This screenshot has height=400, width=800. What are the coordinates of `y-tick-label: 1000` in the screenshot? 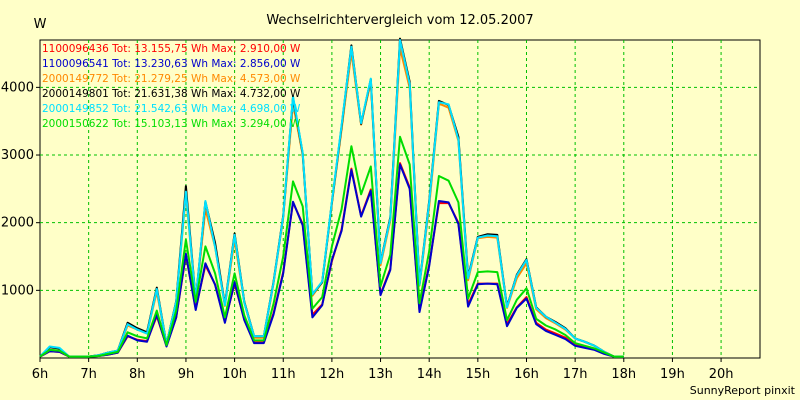 It's located at (17, 290).